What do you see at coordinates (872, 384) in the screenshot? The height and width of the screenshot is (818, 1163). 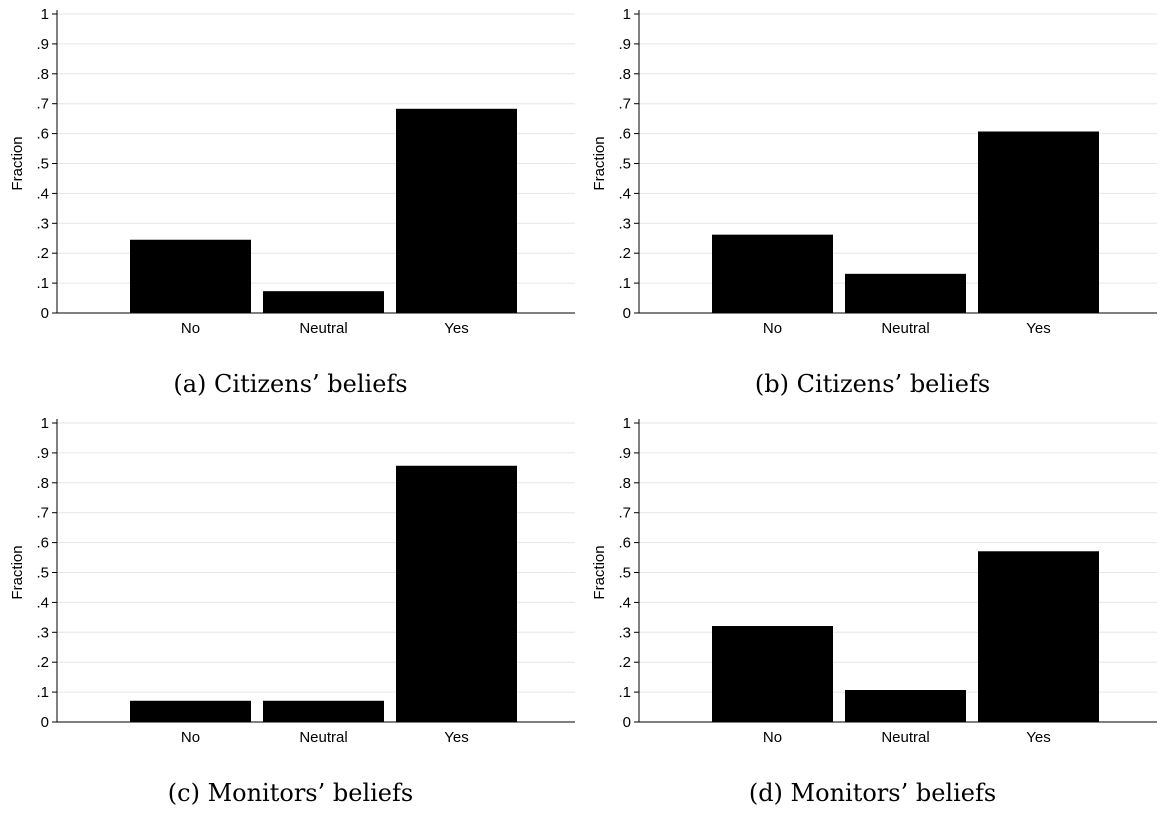 I see `figure-caption: (b) Citizens’ beliefs` at bounding box center [872, 384].